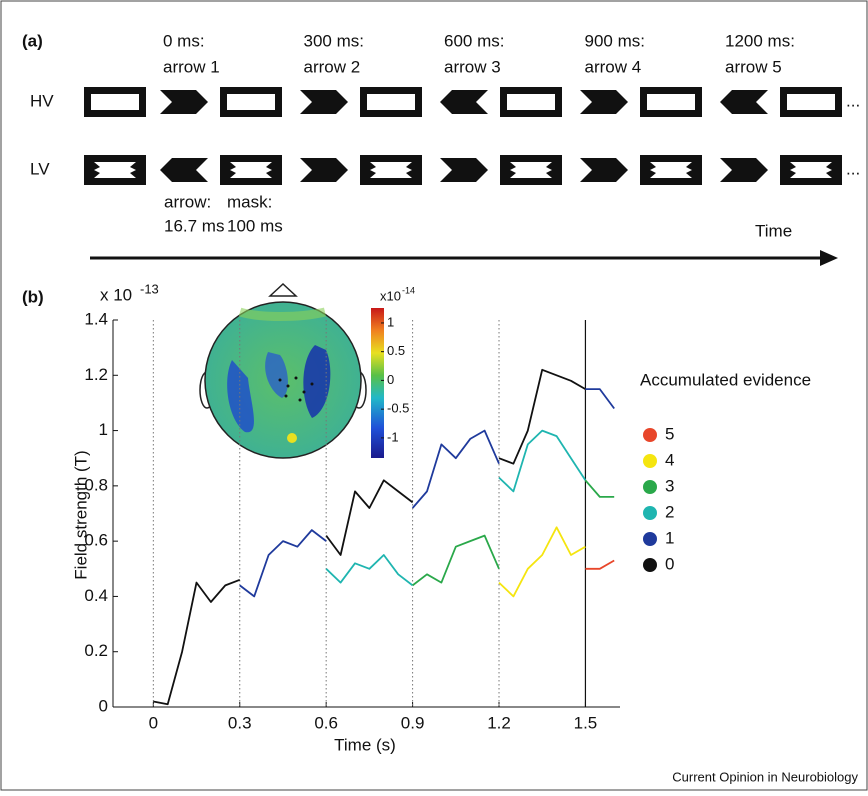 The image size is (868, 796). I want to click on y-tick-label: 0.8, so click(96, 484).